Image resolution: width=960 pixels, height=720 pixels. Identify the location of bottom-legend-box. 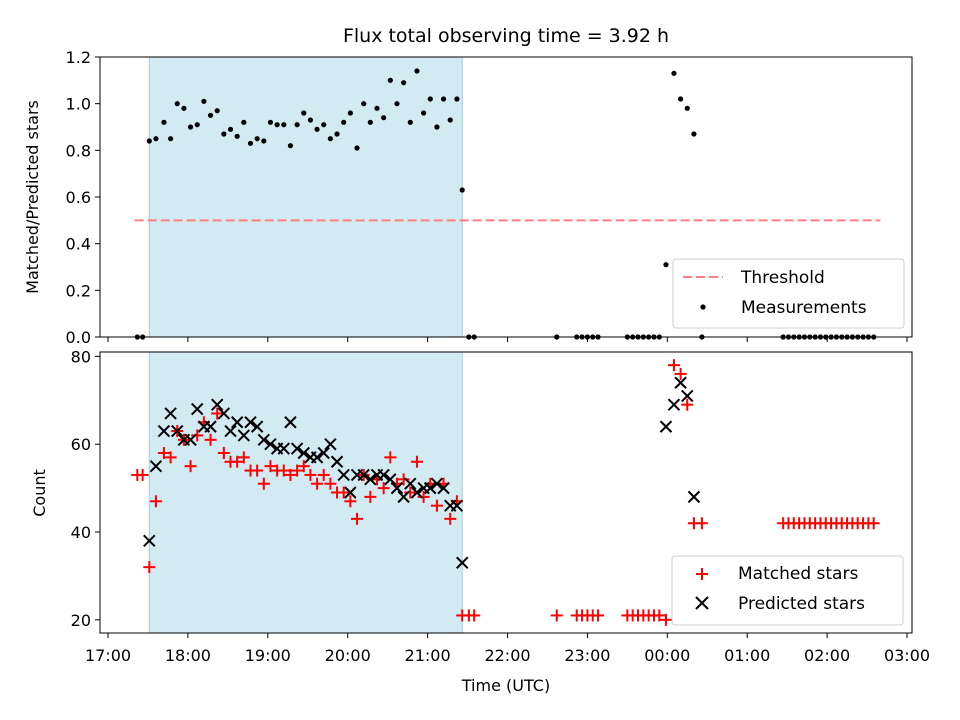
(787, 590).